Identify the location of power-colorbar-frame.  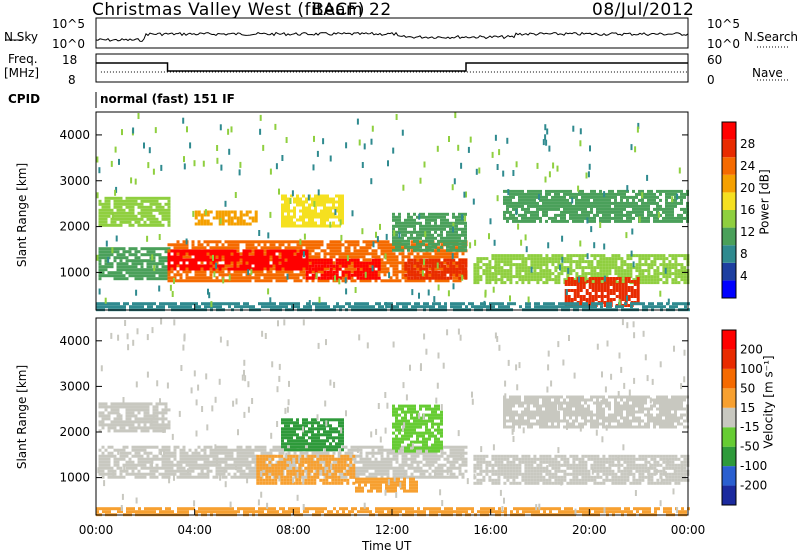
(729, 210).